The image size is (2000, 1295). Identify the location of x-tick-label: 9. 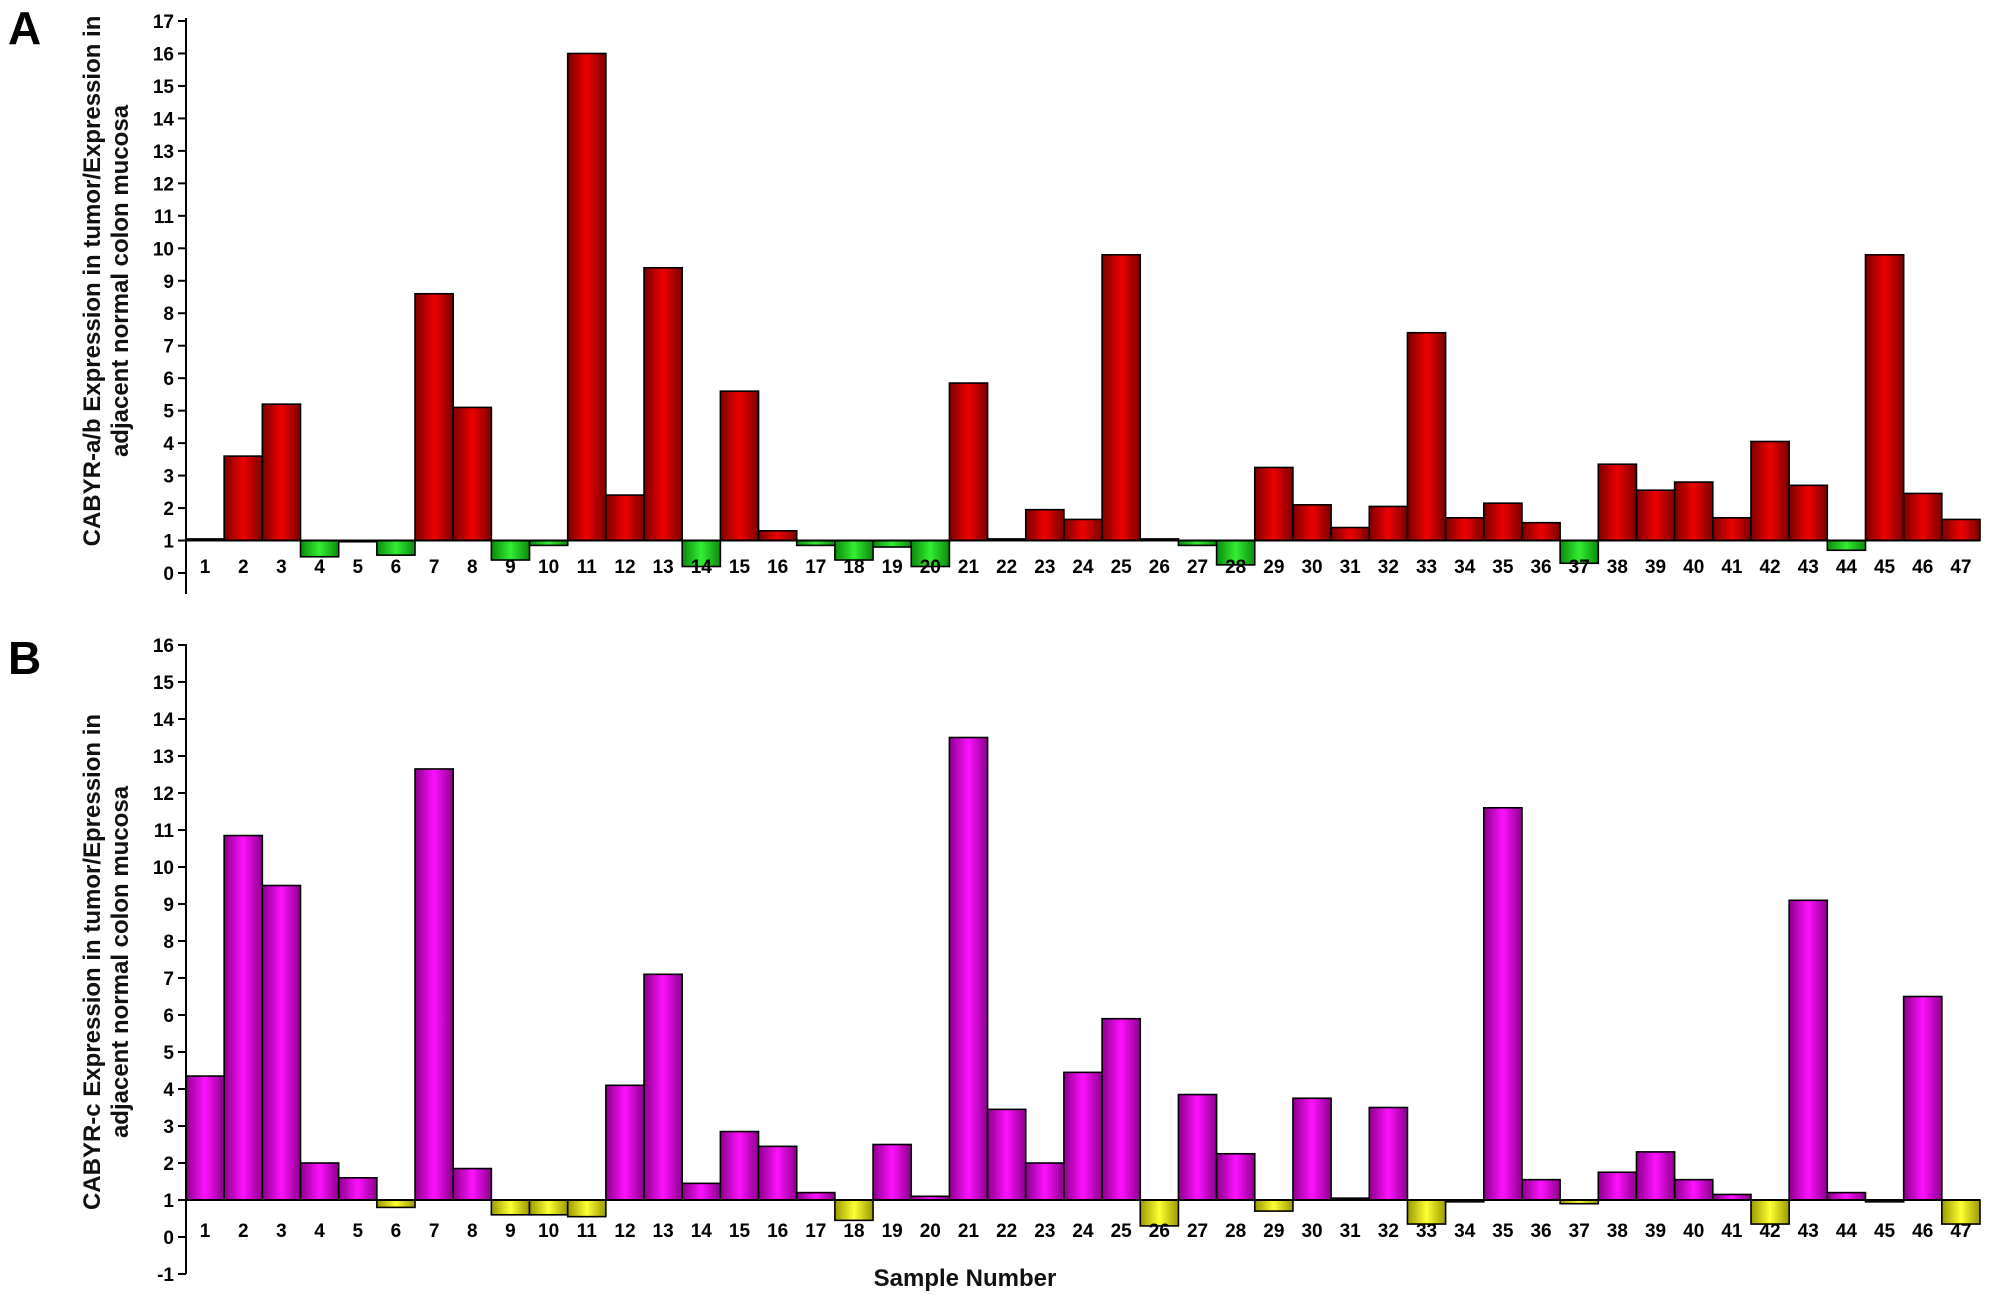
(510, 567).